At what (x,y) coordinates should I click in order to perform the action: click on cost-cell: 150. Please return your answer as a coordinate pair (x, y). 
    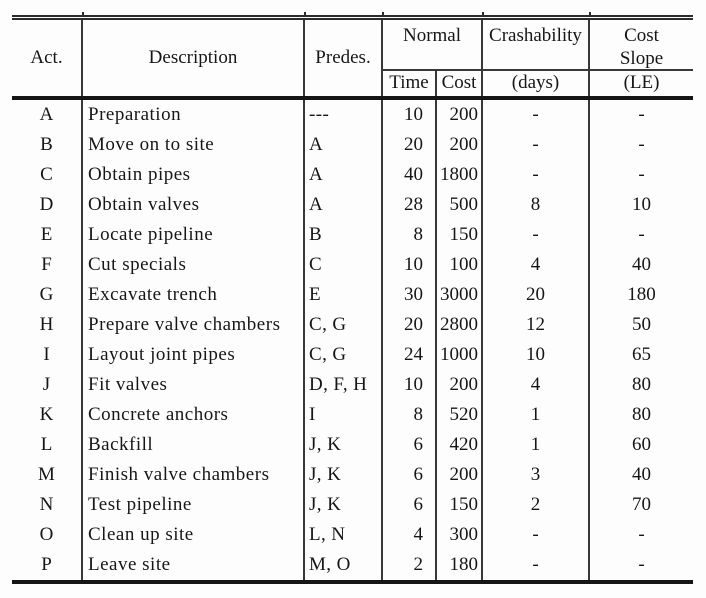
    Looking at the image, I should click on (460, 235).